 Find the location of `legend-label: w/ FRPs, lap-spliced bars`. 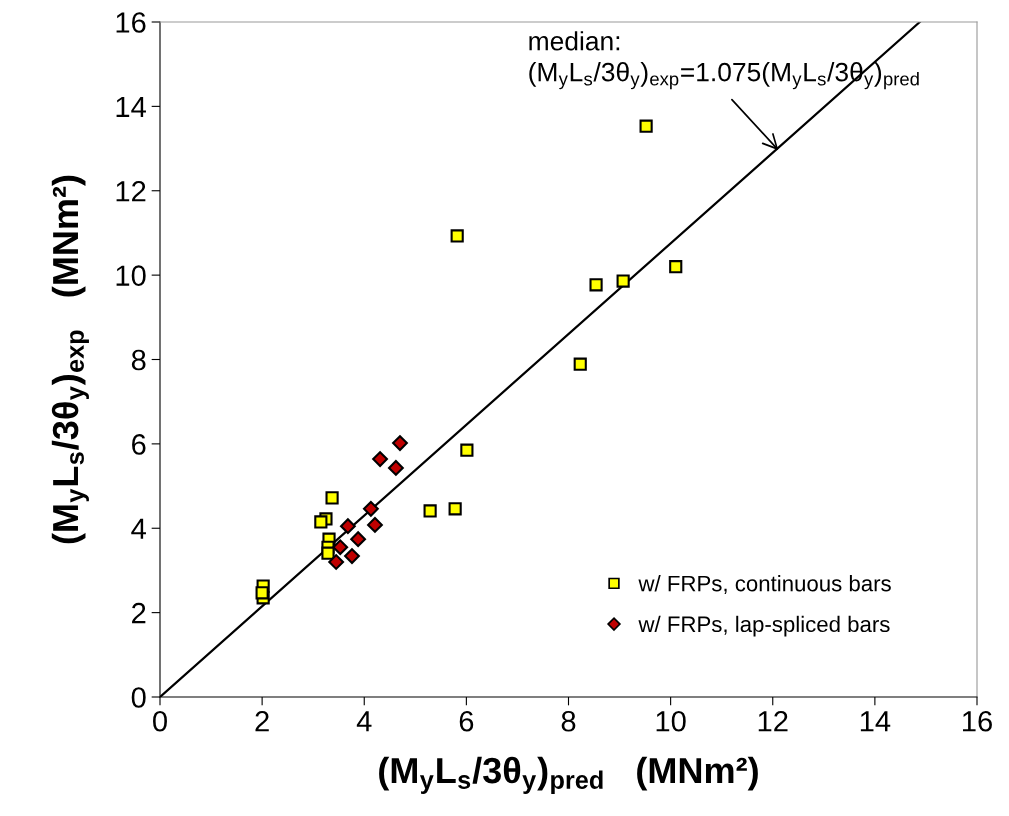

legend-label: w/ FRPs, lap-spliced bars is located at coordinates (764, 626).